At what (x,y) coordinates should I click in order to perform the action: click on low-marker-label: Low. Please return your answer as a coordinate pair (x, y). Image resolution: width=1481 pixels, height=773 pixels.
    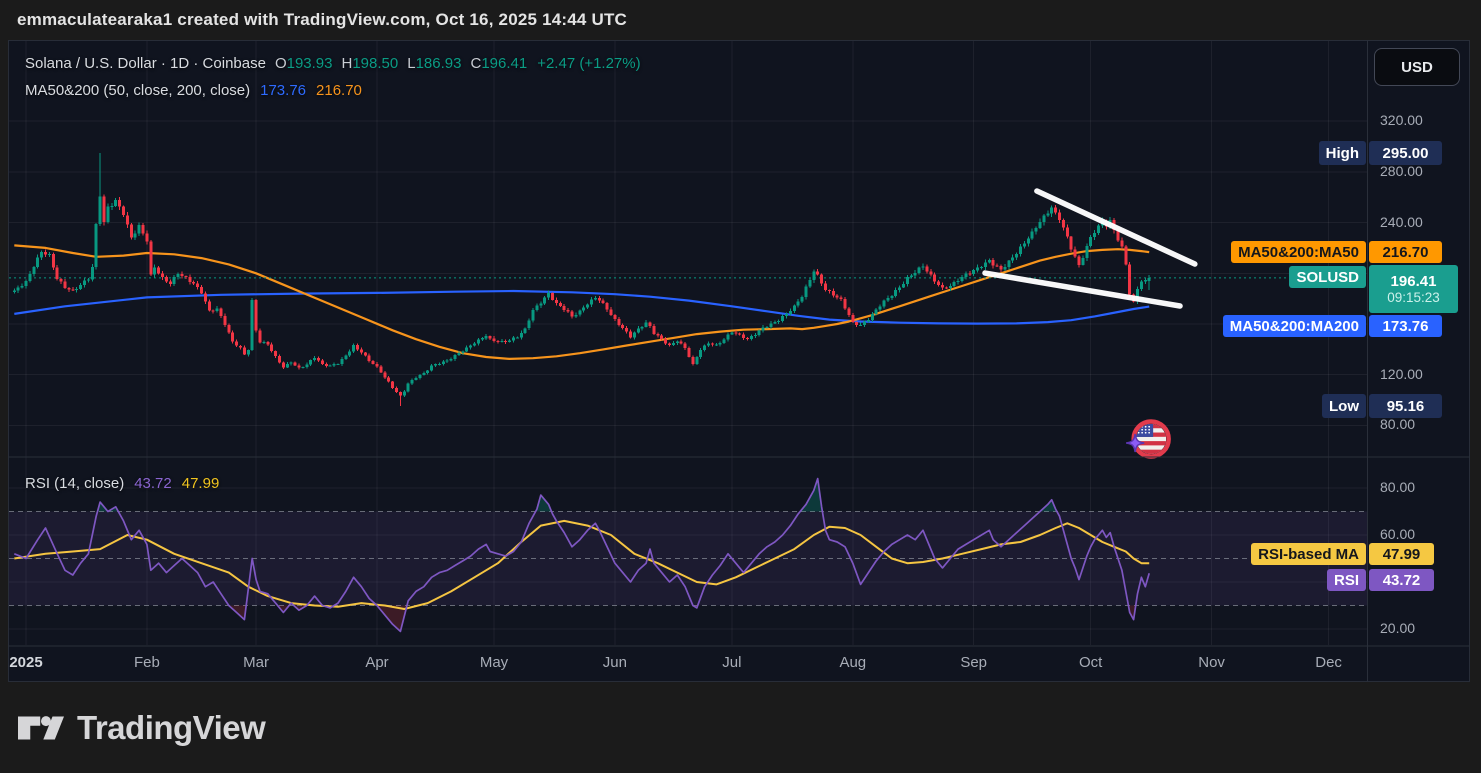
    Looking at the image, I should click on (1344, 406).